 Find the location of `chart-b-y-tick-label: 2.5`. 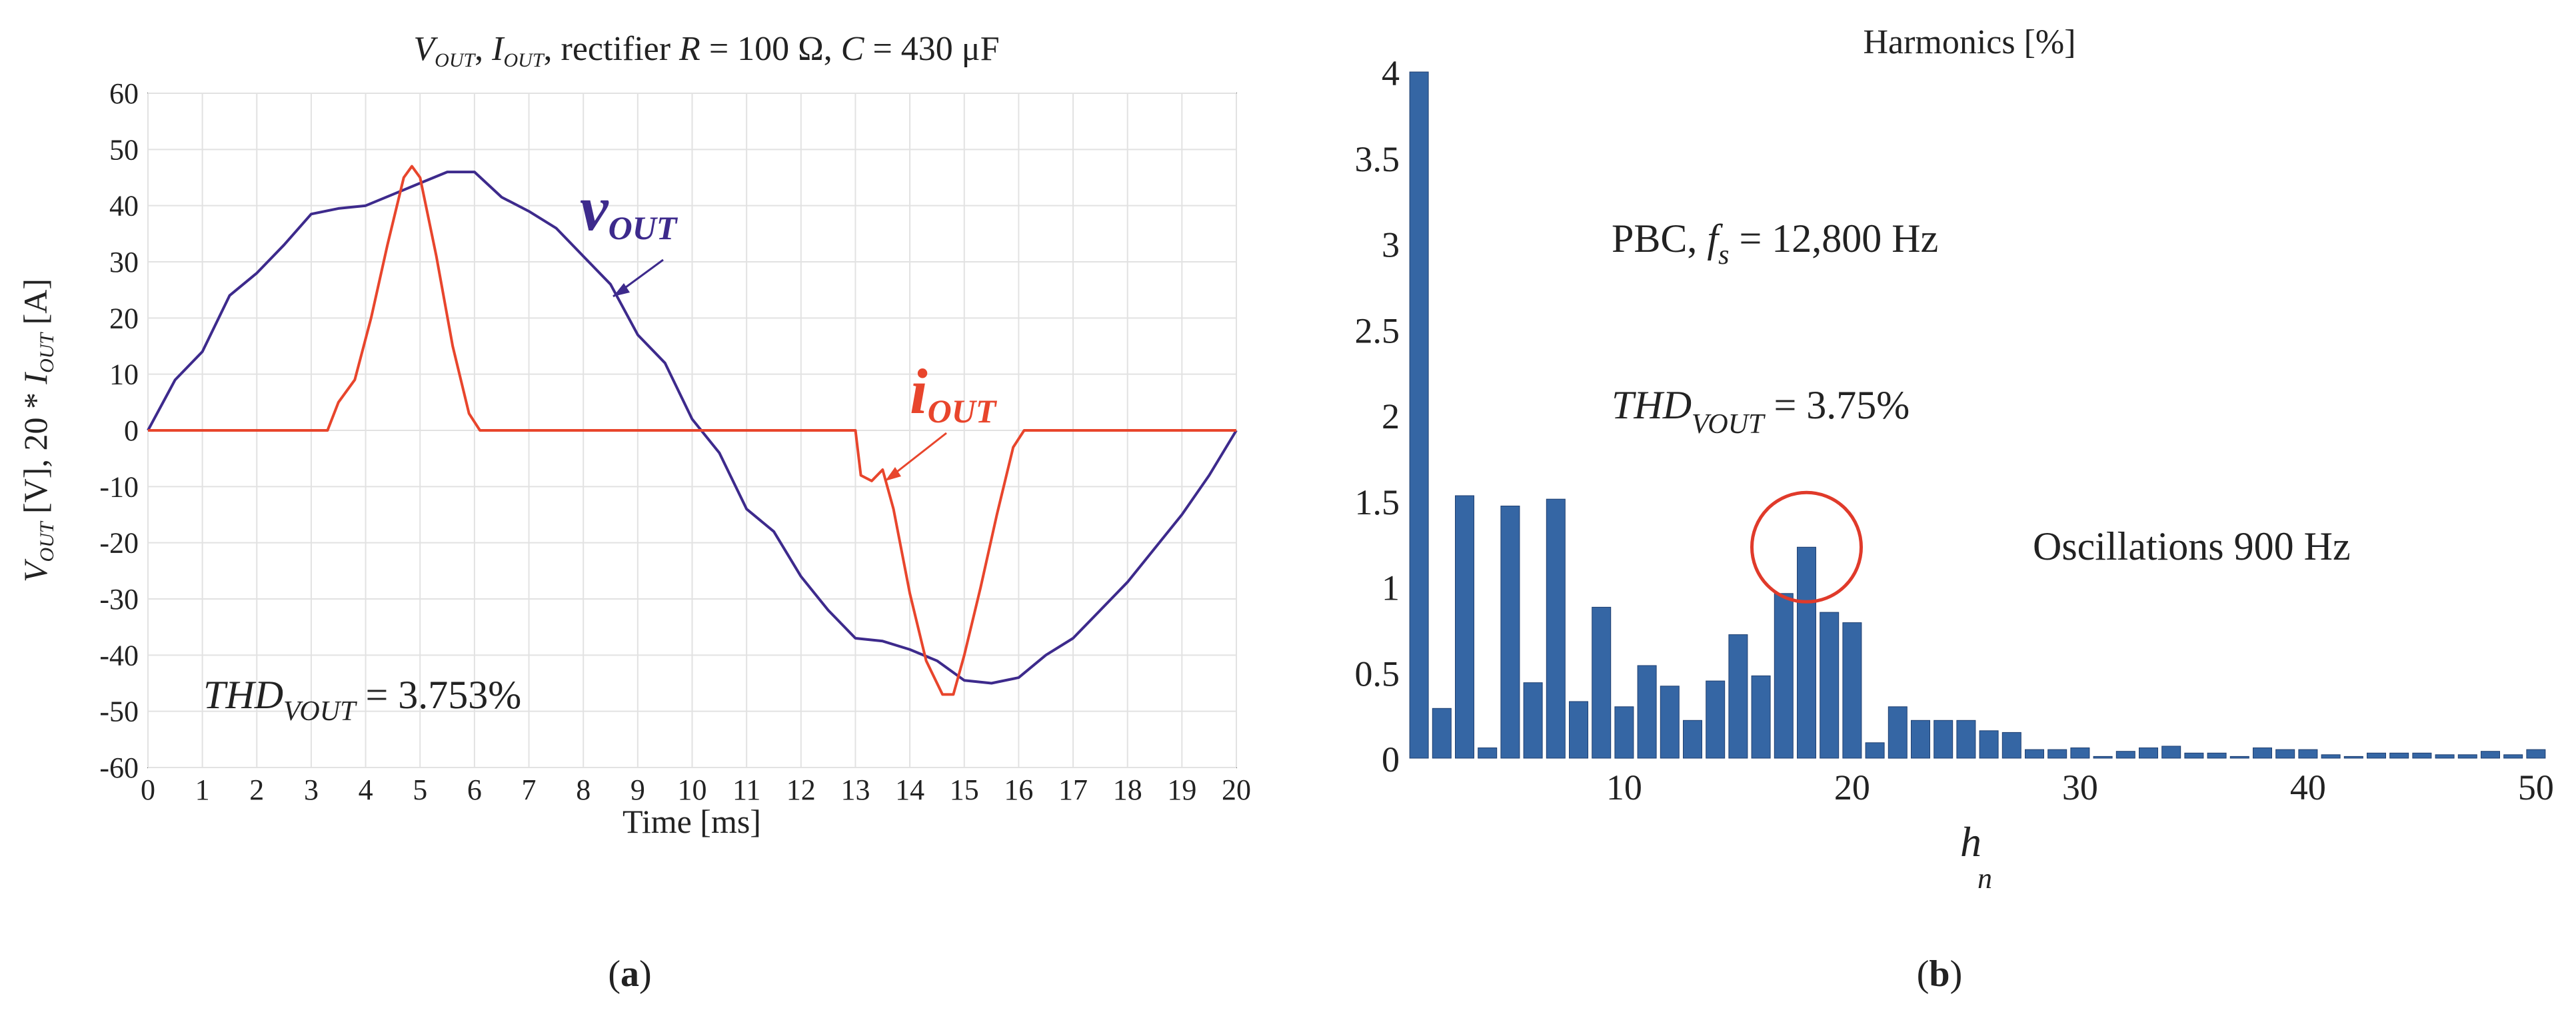

chart-b-y-tick-label: 2.5 is located at coordinates (1377, 330).